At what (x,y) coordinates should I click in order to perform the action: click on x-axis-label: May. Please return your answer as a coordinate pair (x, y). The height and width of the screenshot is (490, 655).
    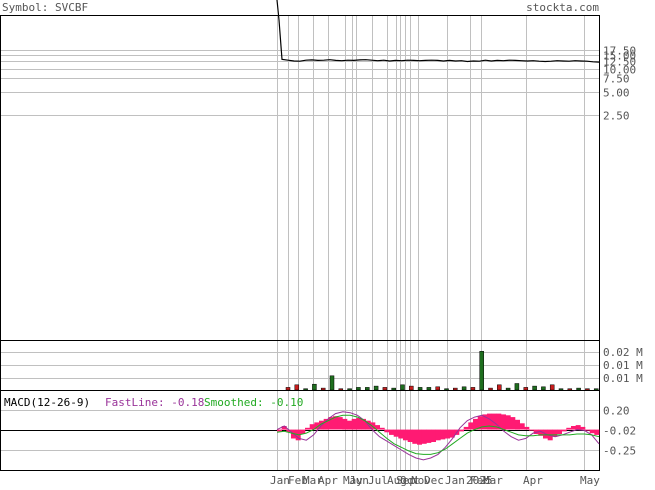
    Looking at the image, I should click on (353, 480).